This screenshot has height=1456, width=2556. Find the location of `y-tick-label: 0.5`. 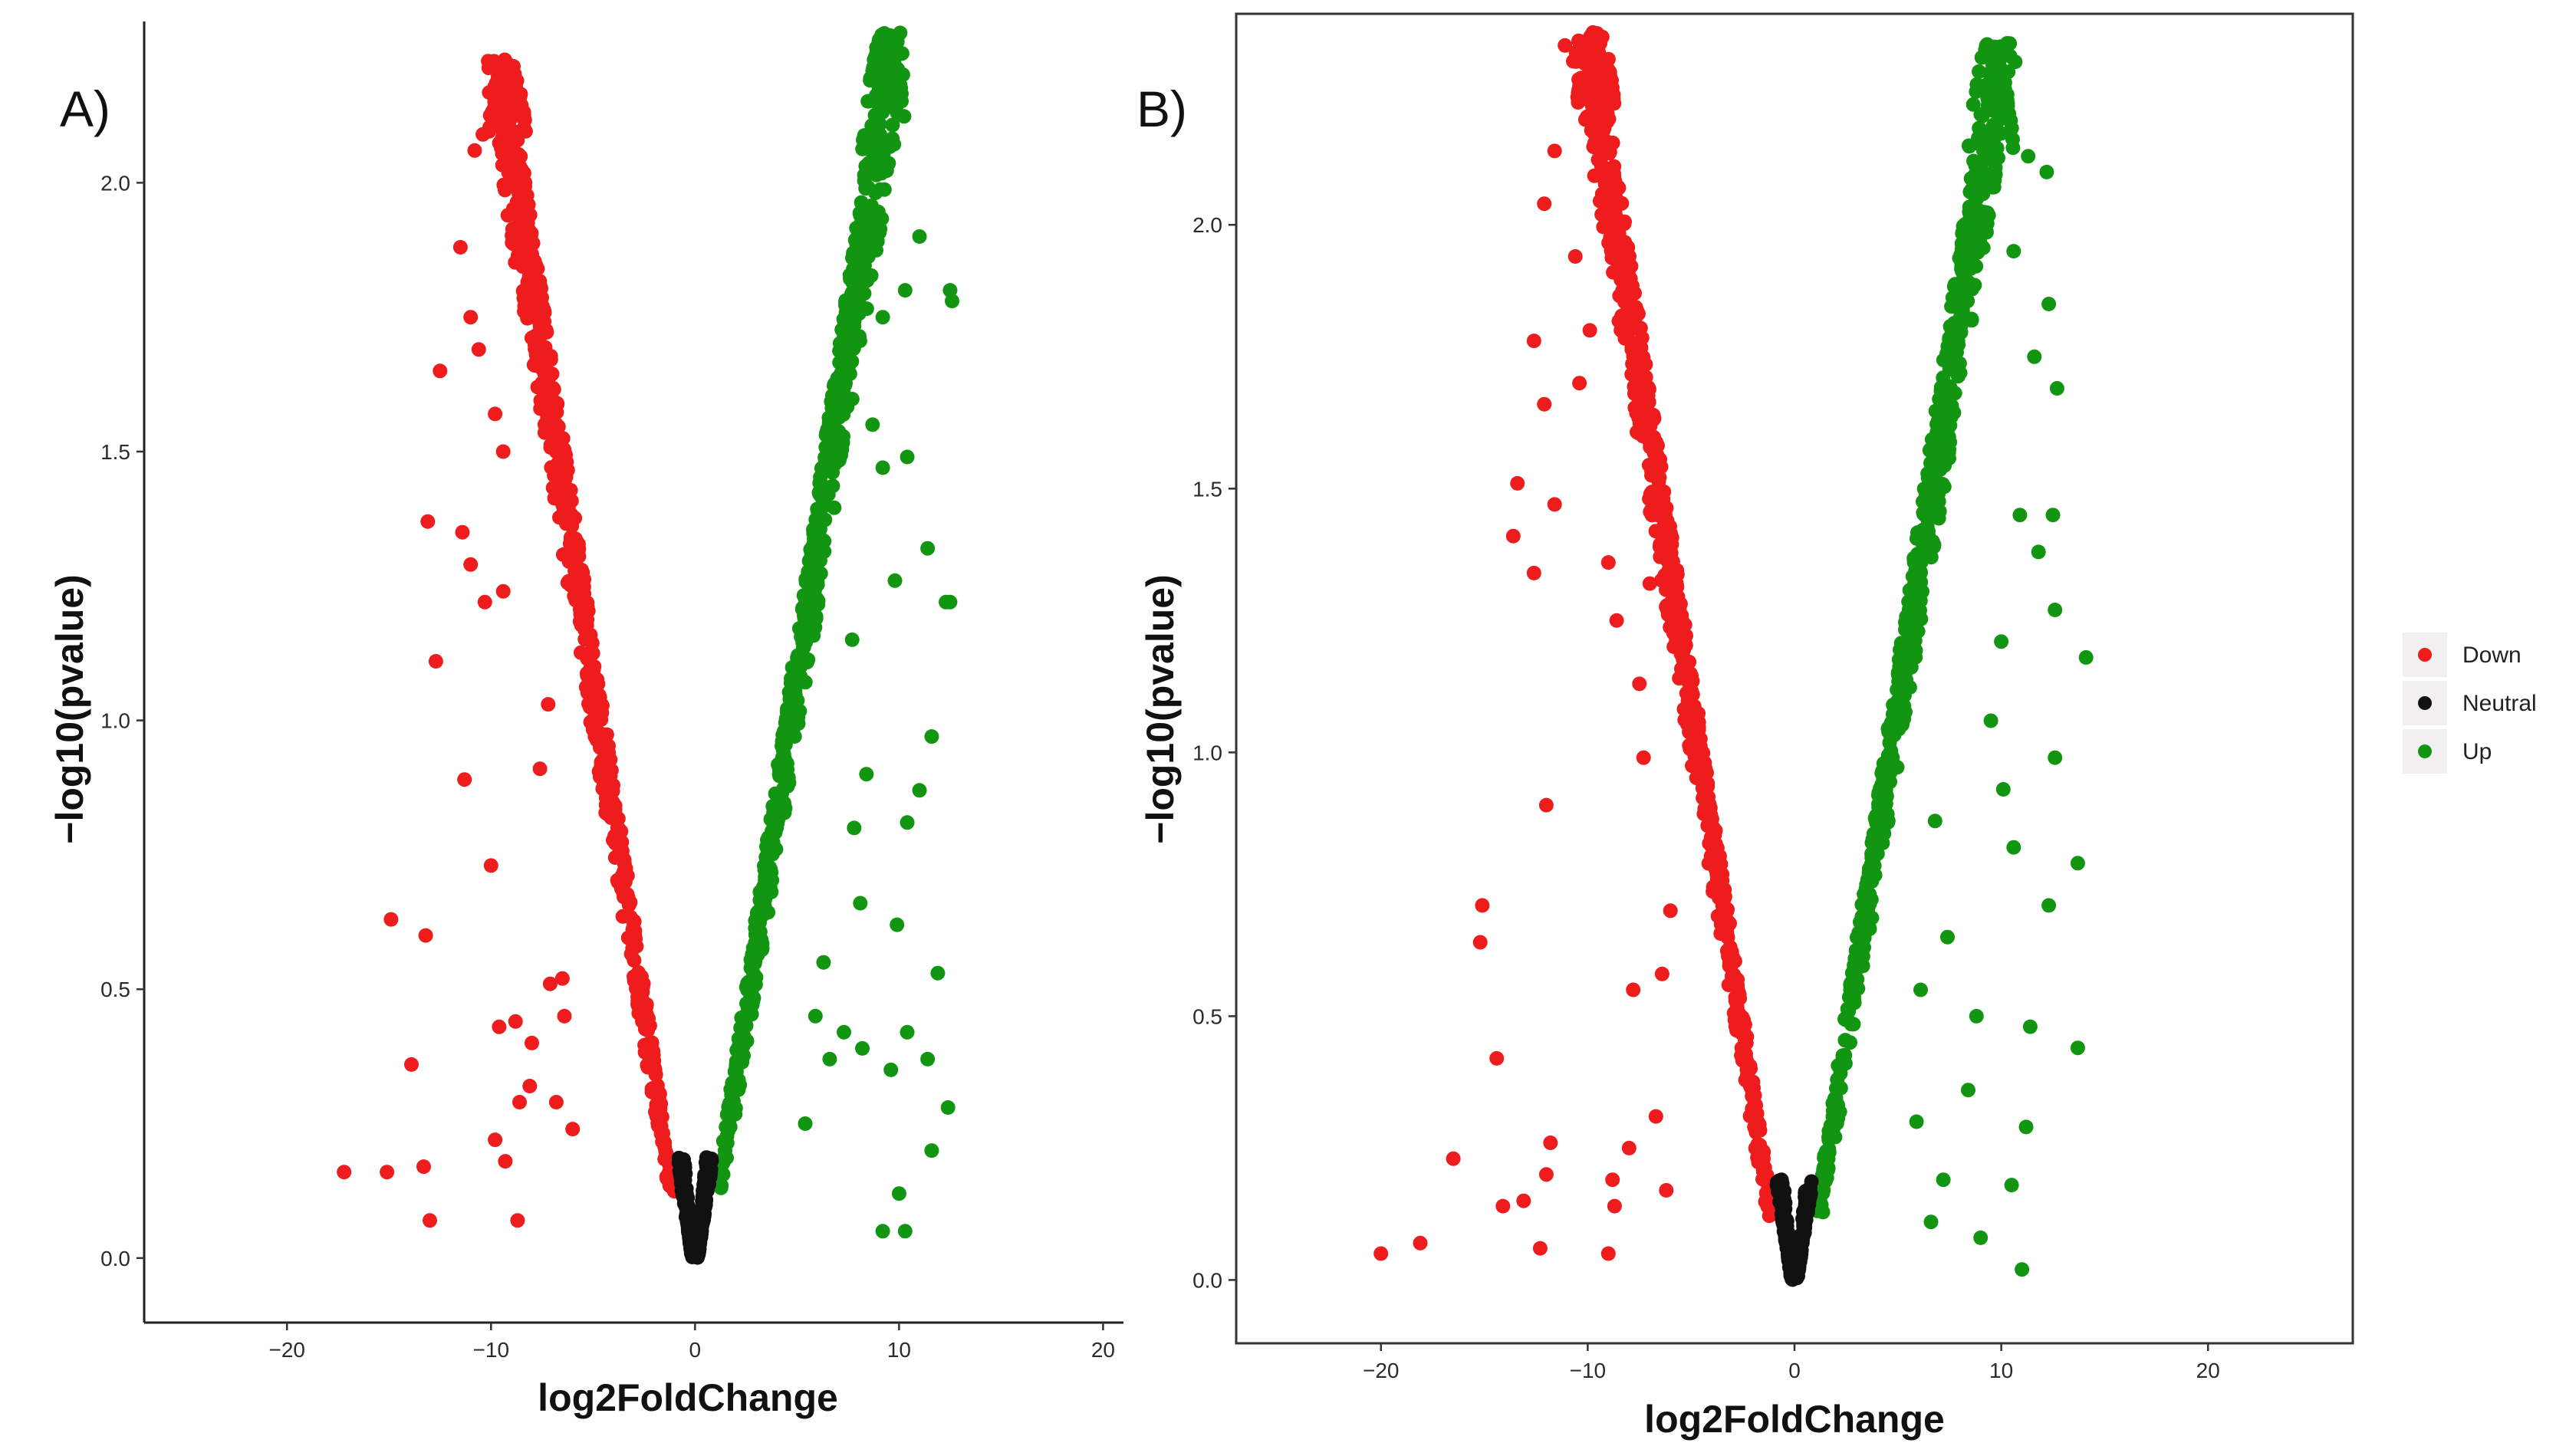

y-tick-label: 0.5 is located at coordinates (115, 989).